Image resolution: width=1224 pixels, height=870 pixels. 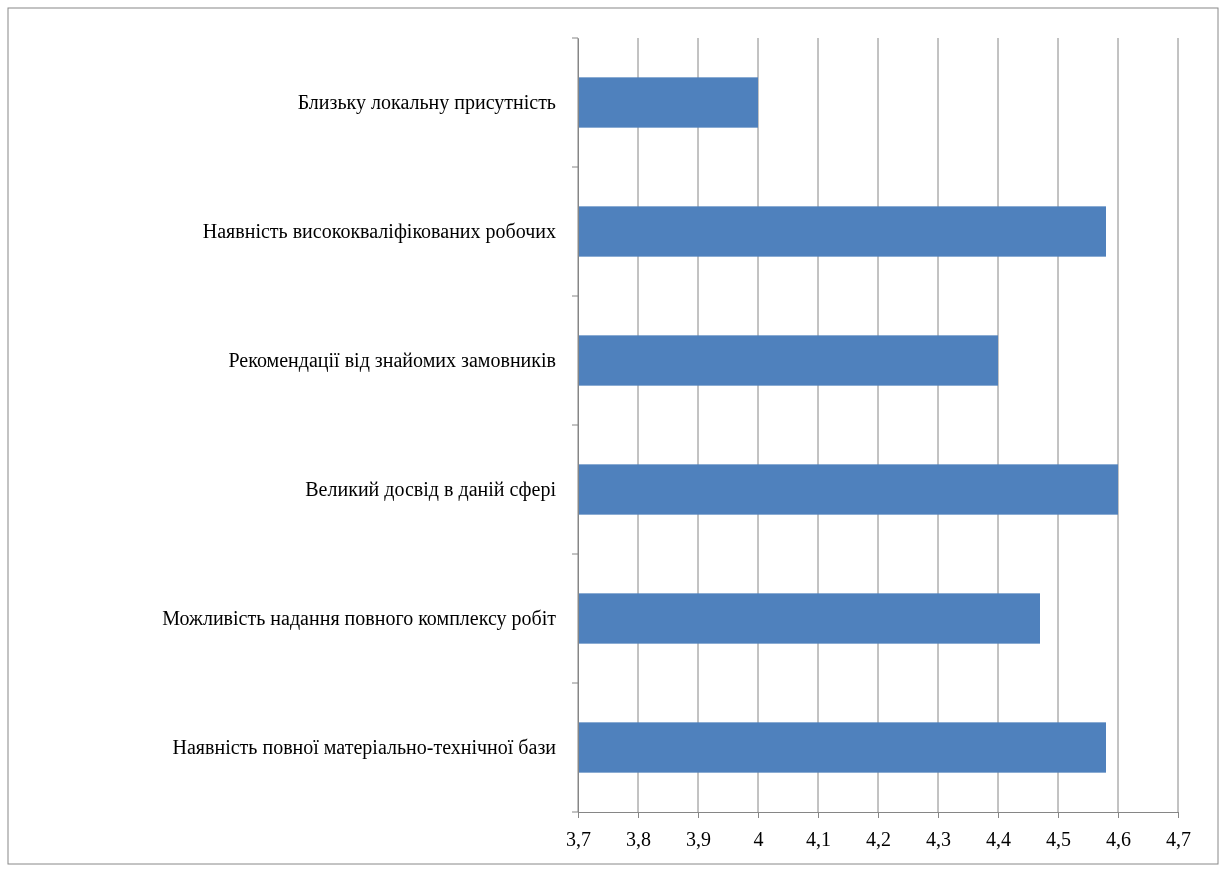 What do you see at coordinates (998, 839) in the screenshot?
I see `x-tick-label: 4,4` at bounding box center [998, 839].